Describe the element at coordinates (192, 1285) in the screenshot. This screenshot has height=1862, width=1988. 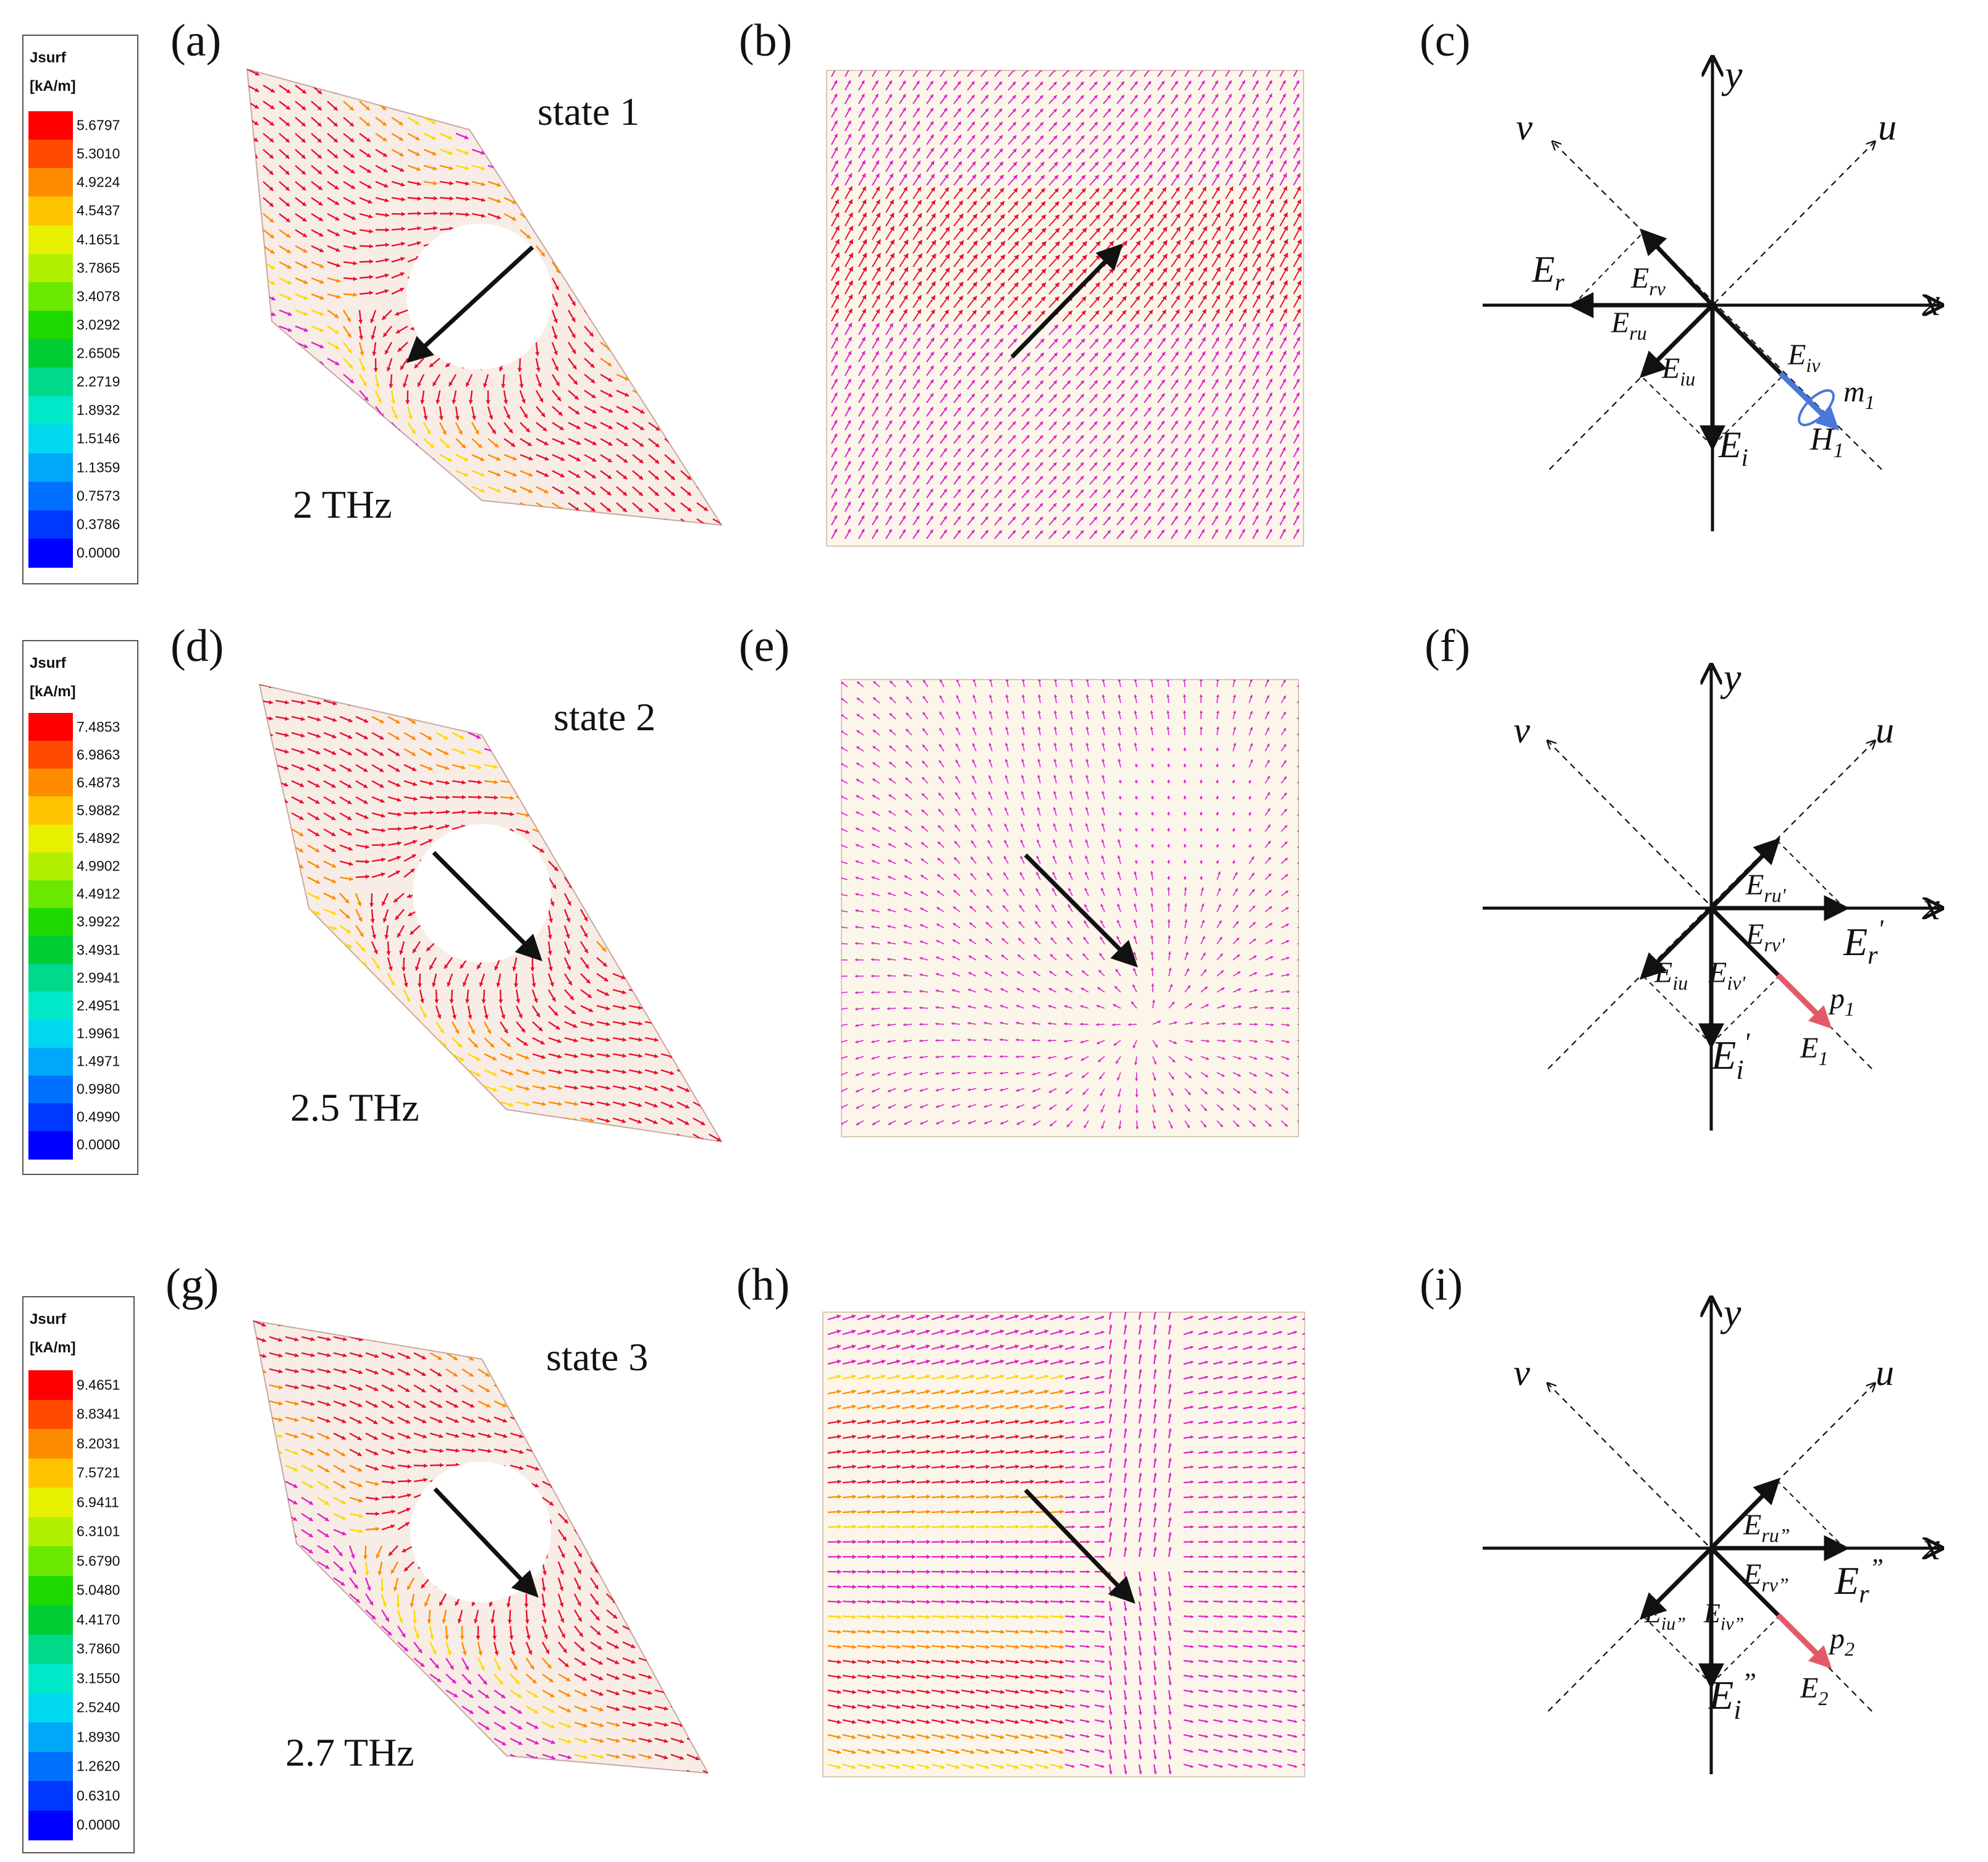
I see `panel-label-g: (g)` at that location.